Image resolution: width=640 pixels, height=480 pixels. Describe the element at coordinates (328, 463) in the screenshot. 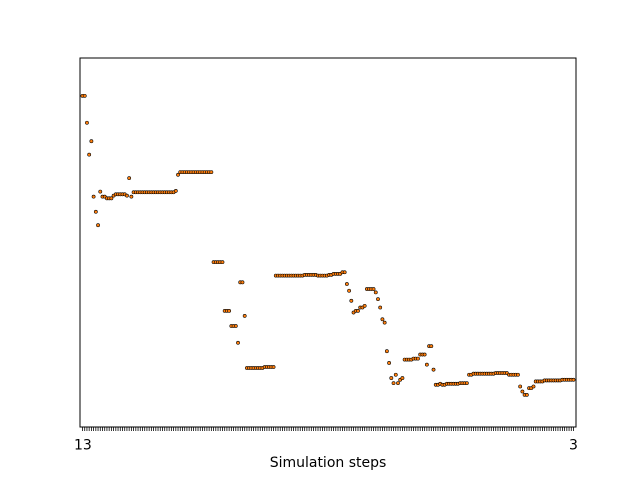

I see `x-axis-label: Simulation steps` at that location.